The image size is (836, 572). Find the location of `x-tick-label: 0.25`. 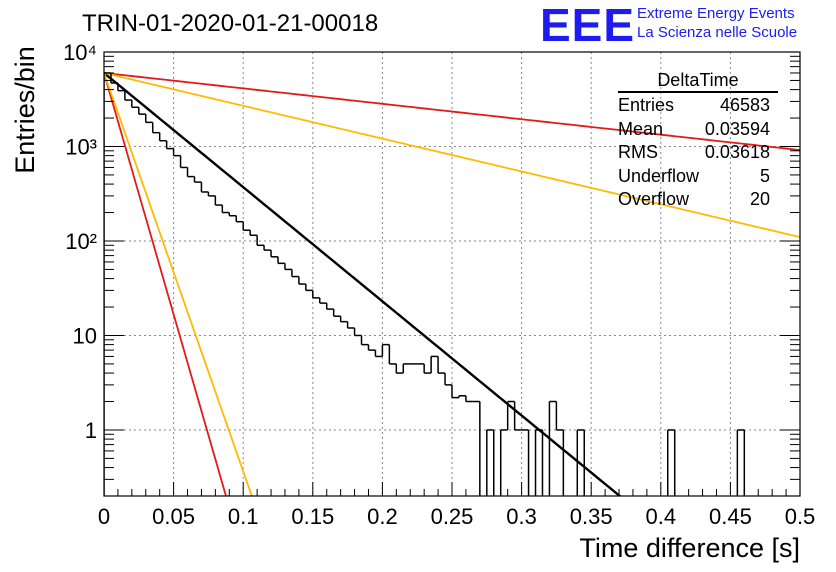

x-tick-label: 0.25 is located at coordinates (452, 516).